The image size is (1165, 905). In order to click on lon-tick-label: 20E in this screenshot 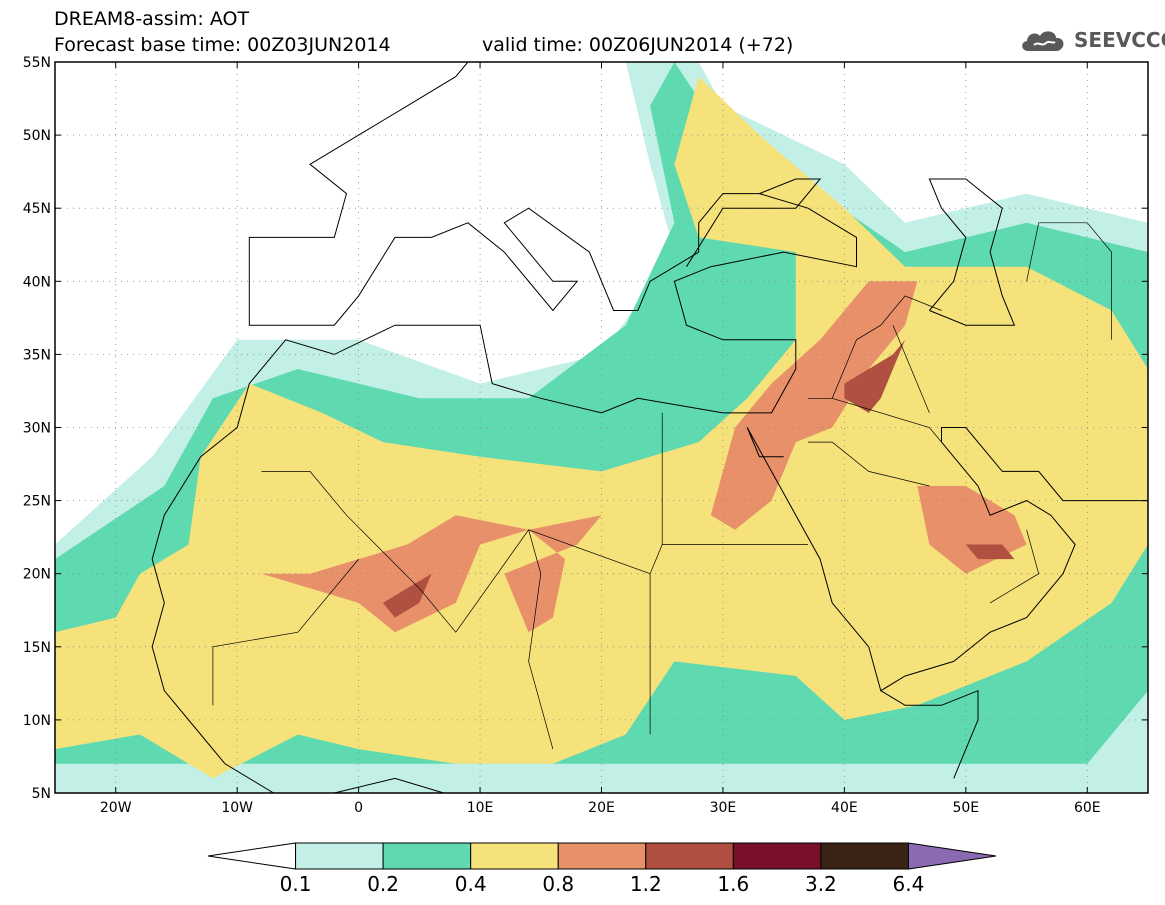, I will do `click(601, 808)`.